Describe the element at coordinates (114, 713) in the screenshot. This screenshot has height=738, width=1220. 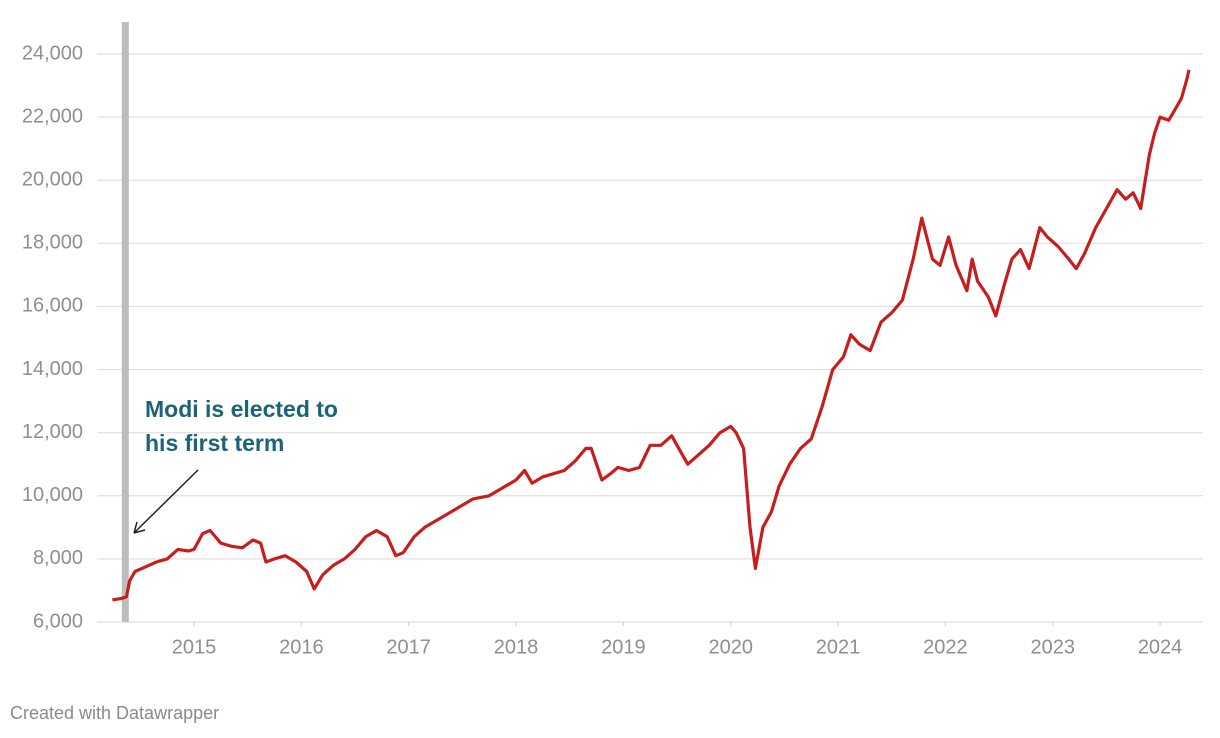
I see `source: Created with Datawrapper` at that location.